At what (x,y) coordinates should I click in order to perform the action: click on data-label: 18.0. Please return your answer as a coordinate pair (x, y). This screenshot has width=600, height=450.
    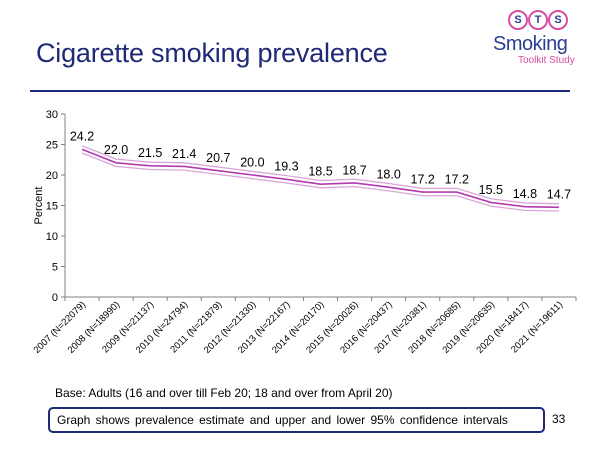
    Looking at the image, I should click on (388, 175).